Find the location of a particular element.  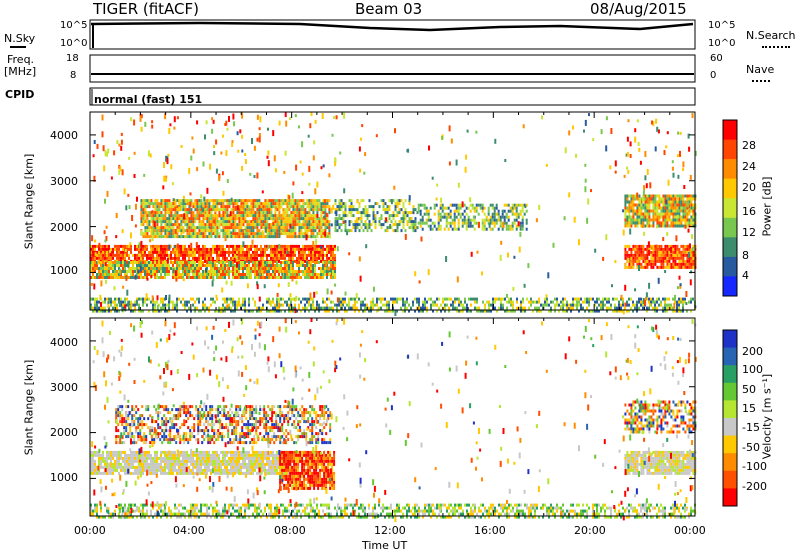

noise-panel is located at coordinates (392, 34).